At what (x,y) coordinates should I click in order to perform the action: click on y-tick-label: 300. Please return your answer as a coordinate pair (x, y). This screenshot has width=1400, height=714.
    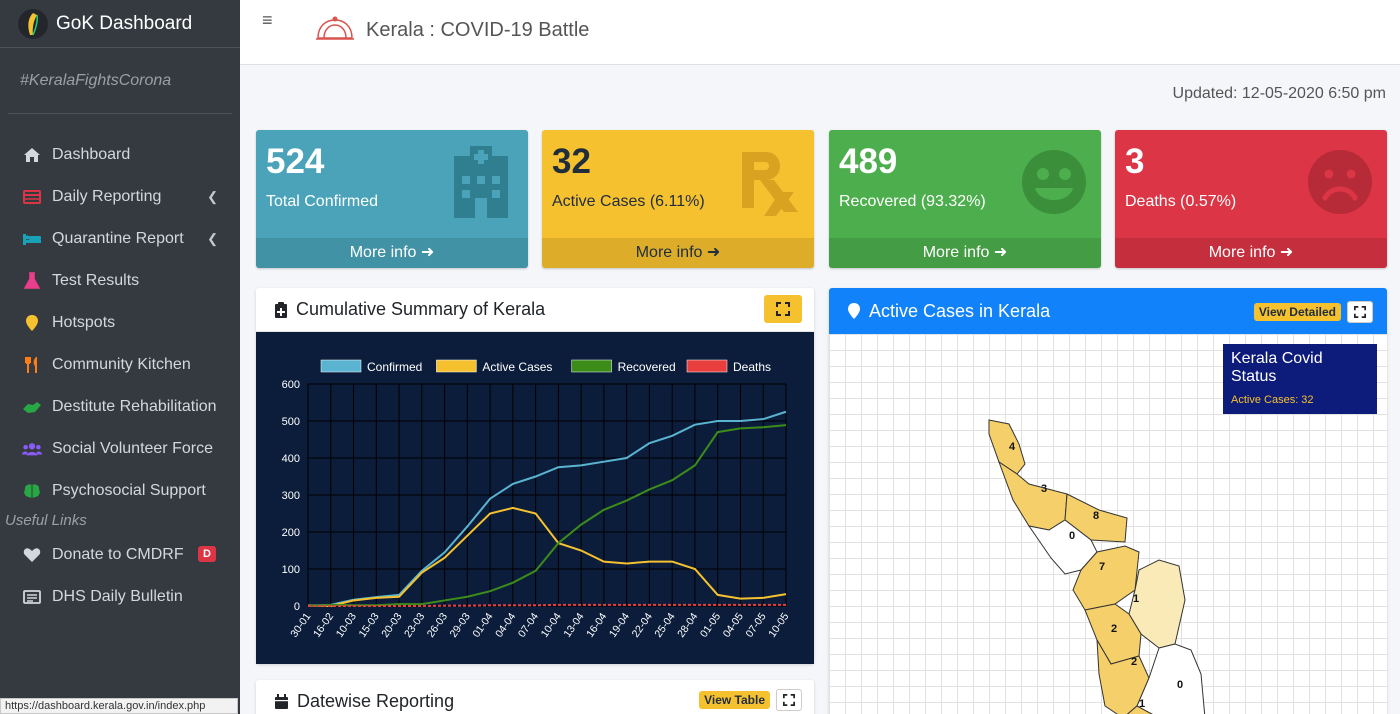
    Looking at the image, I should click on (291, 496).